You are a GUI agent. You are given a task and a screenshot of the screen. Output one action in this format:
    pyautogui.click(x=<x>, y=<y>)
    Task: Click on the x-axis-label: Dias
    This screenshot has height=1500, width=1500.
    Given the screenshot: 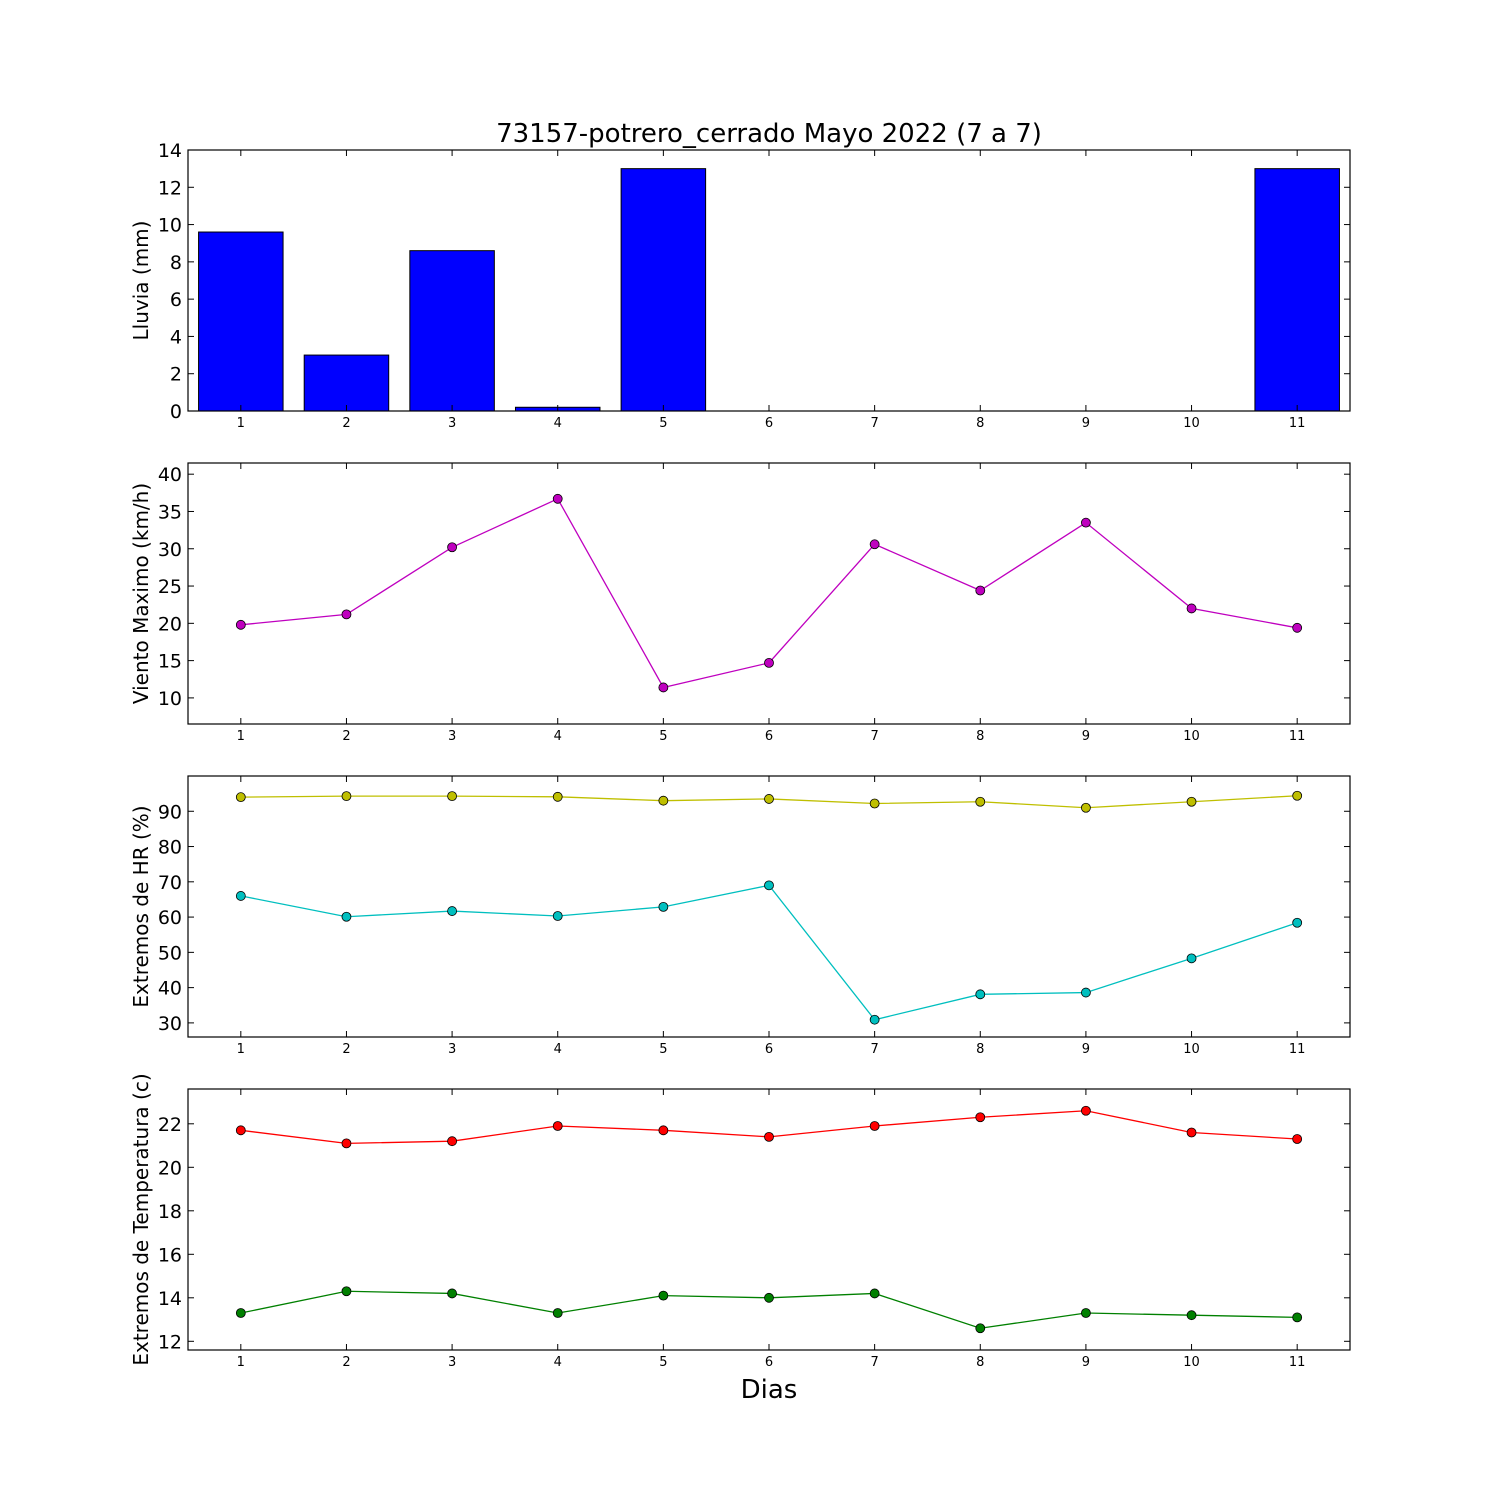 What is the action you would take?
    pyautogui.click(x=769, y=1390)
    